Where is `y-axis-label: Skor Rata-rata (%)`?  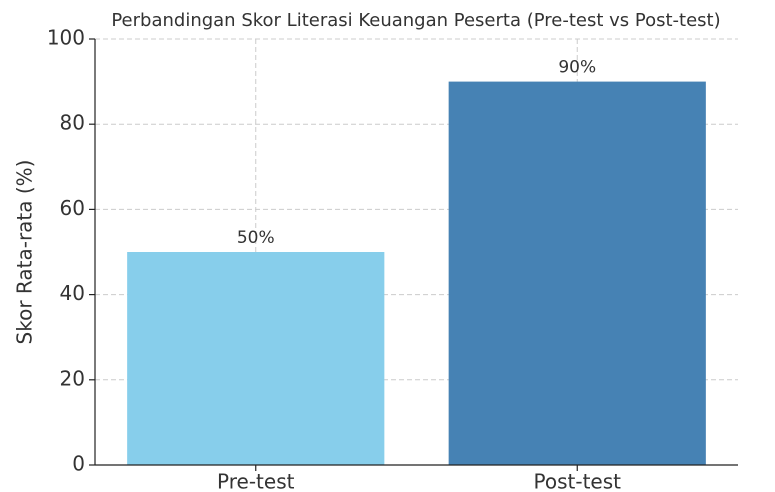 y-axis-label: Skor Rata-rata (%) is located at coordinates (25, 252).